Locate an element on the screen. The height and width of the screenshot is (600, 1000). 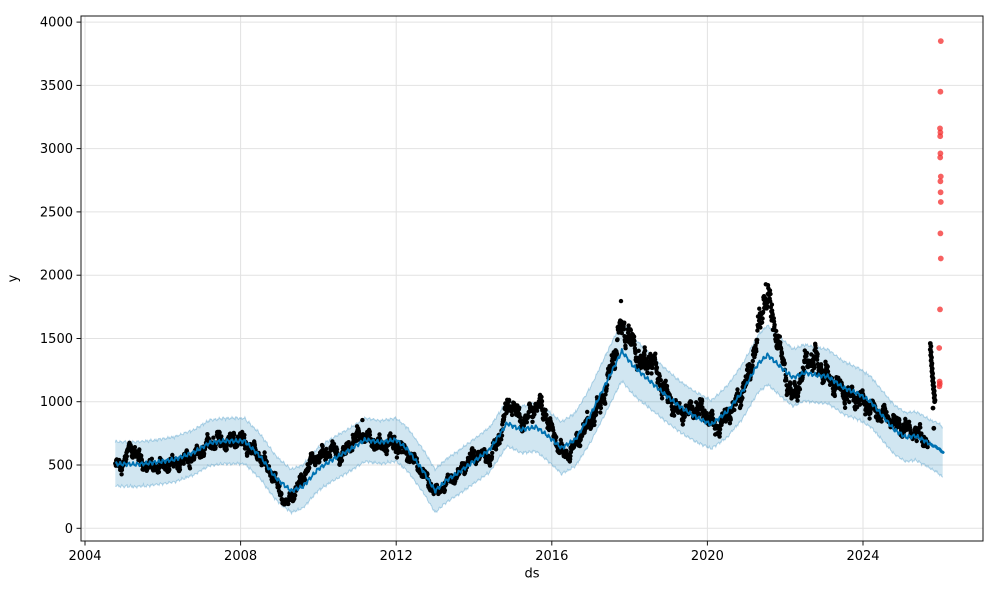
y-tick-label-0: 0 is located at coordinates (69, 529).